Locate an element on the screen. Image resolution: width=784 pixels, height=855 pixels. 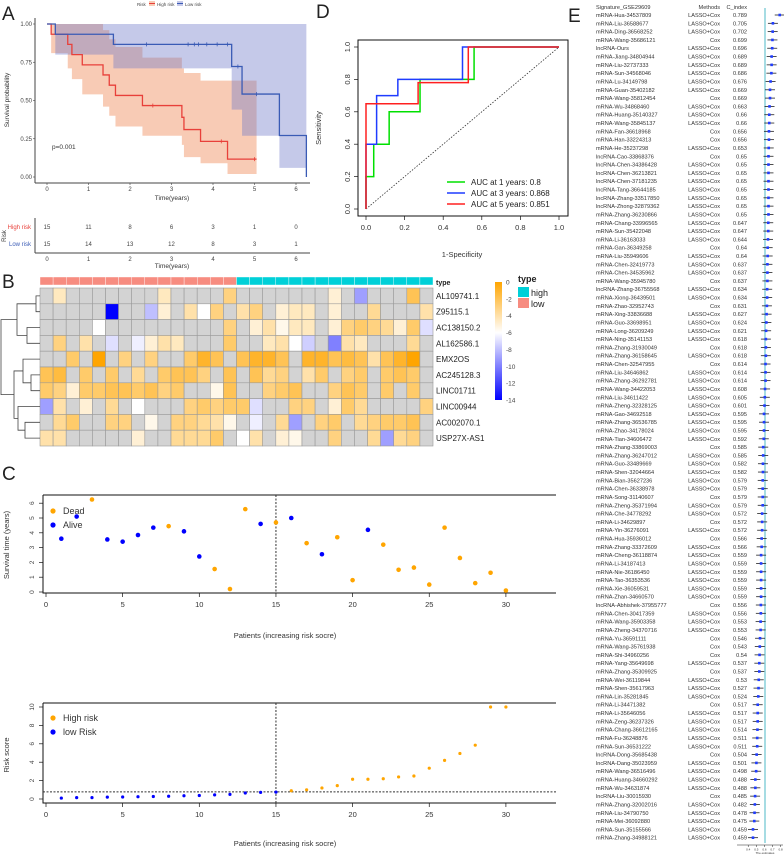
forest-signature: mRNA-Shen-35617963 is located at coordinates (625, 689).